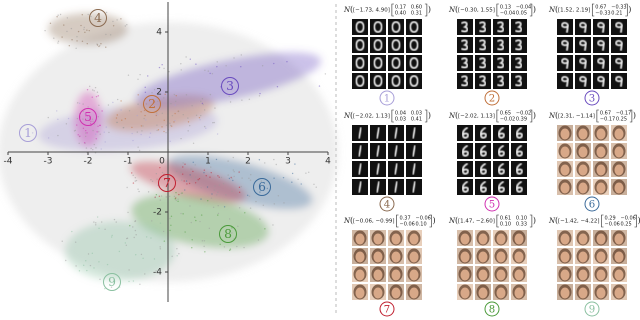 The image size is (640, 320). What do you see at coordinates (610, 219) in the screenshot?
I see `covariance-entry: 0.29` at bounding box center [610, 219].